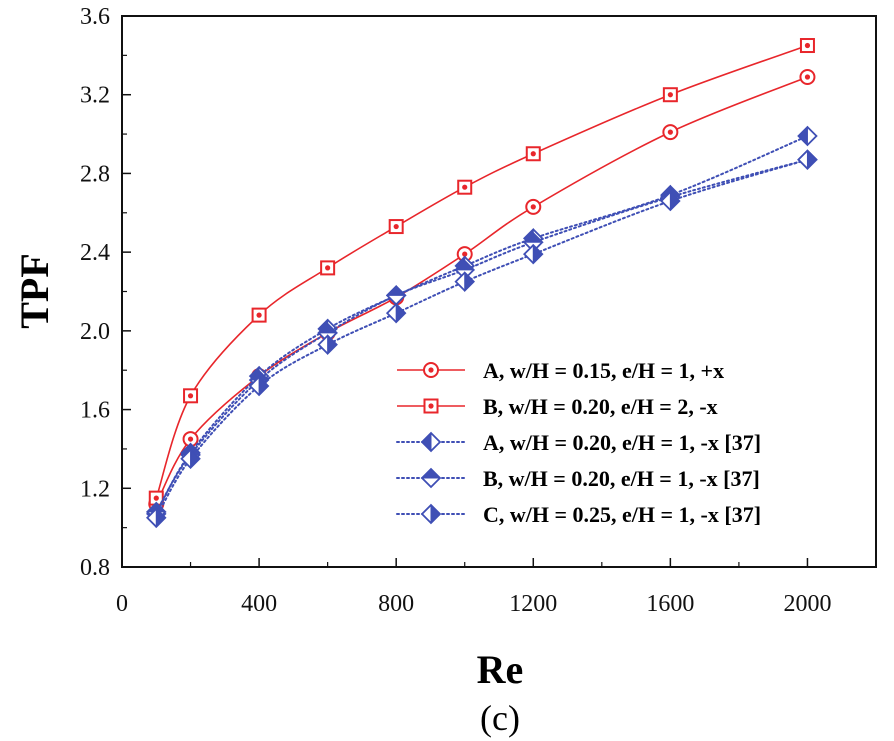  What do you see at coordinates (95, 96) in the screenshot?
I see `y-tick-label: 3.2` at bounding box center [95, 96].